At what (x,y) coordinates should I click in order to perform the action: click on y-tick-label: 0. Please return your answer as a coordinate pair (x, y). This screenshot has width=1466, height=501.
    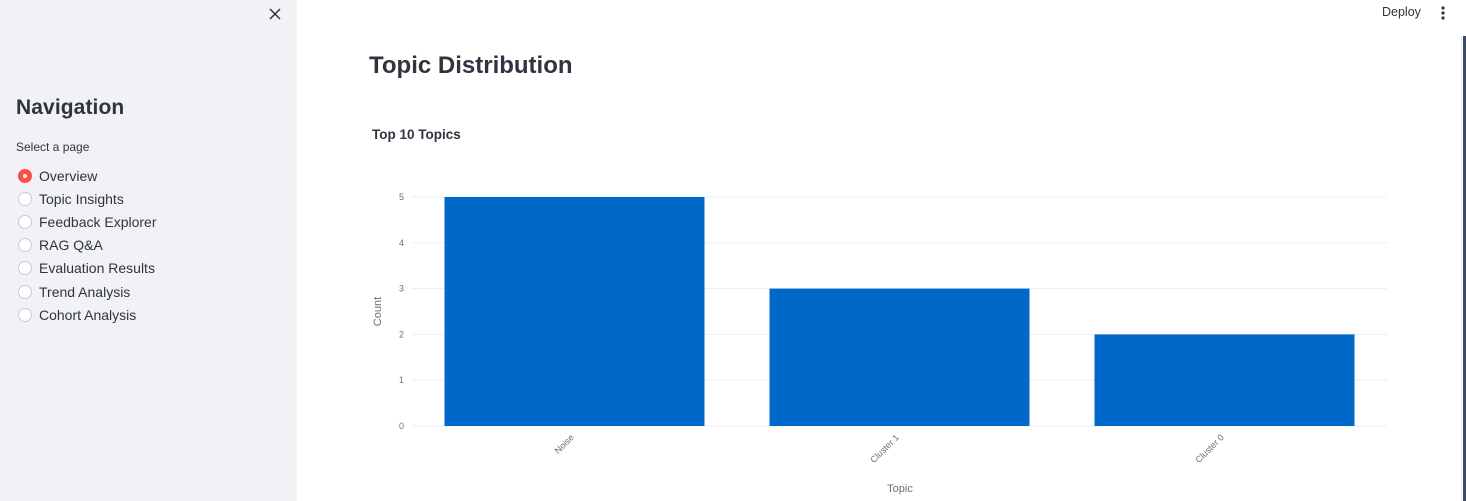
    Looking at the image, I should click on (401, 426).